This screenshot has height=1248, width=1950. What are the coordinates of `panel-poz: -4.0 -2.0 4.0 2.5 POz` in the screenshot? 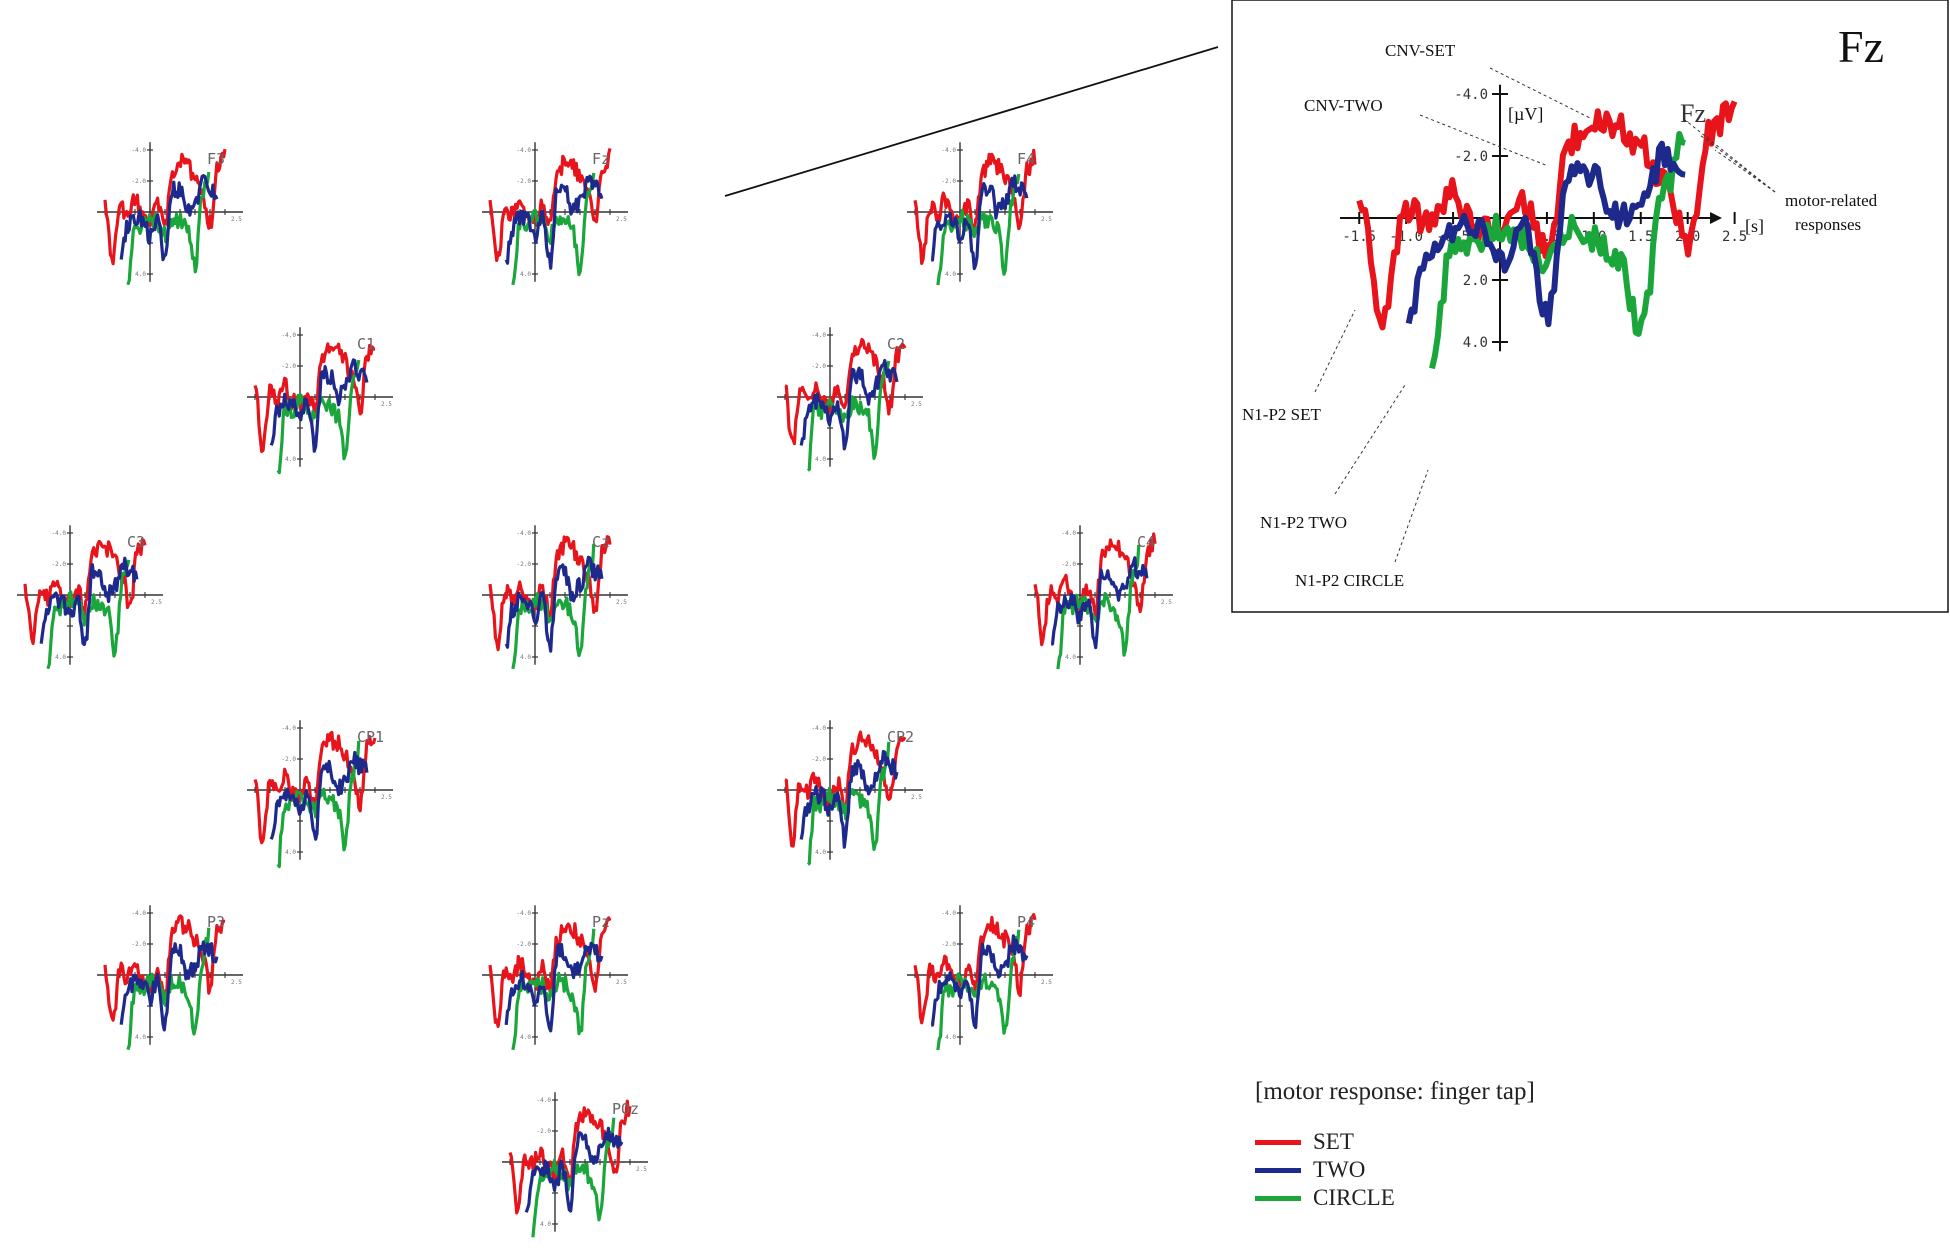 It's located at (575, 1165).